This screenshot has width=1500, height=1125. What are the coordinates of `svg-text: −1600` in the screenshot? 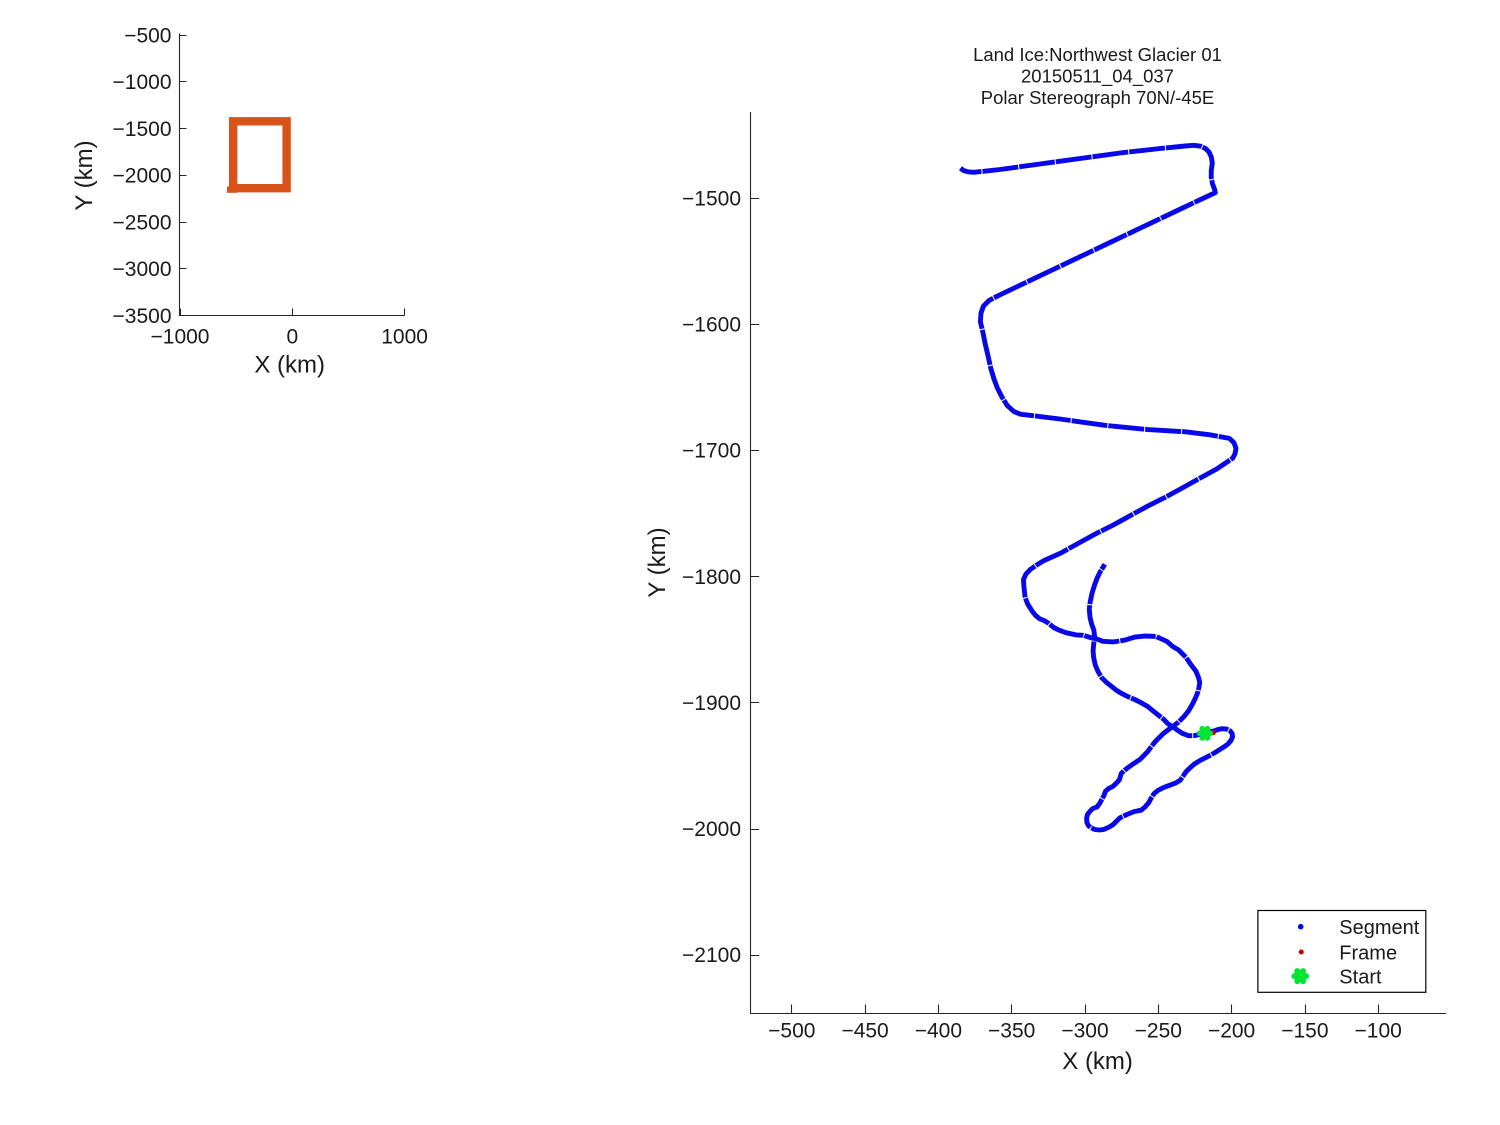 It's located at (711, 325).